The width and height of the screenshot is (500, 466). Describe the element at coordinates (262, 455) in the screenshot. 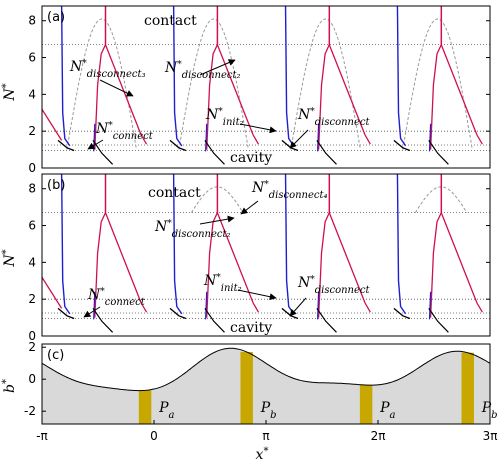

I see `panel-c-xlabel: x*` at that location.